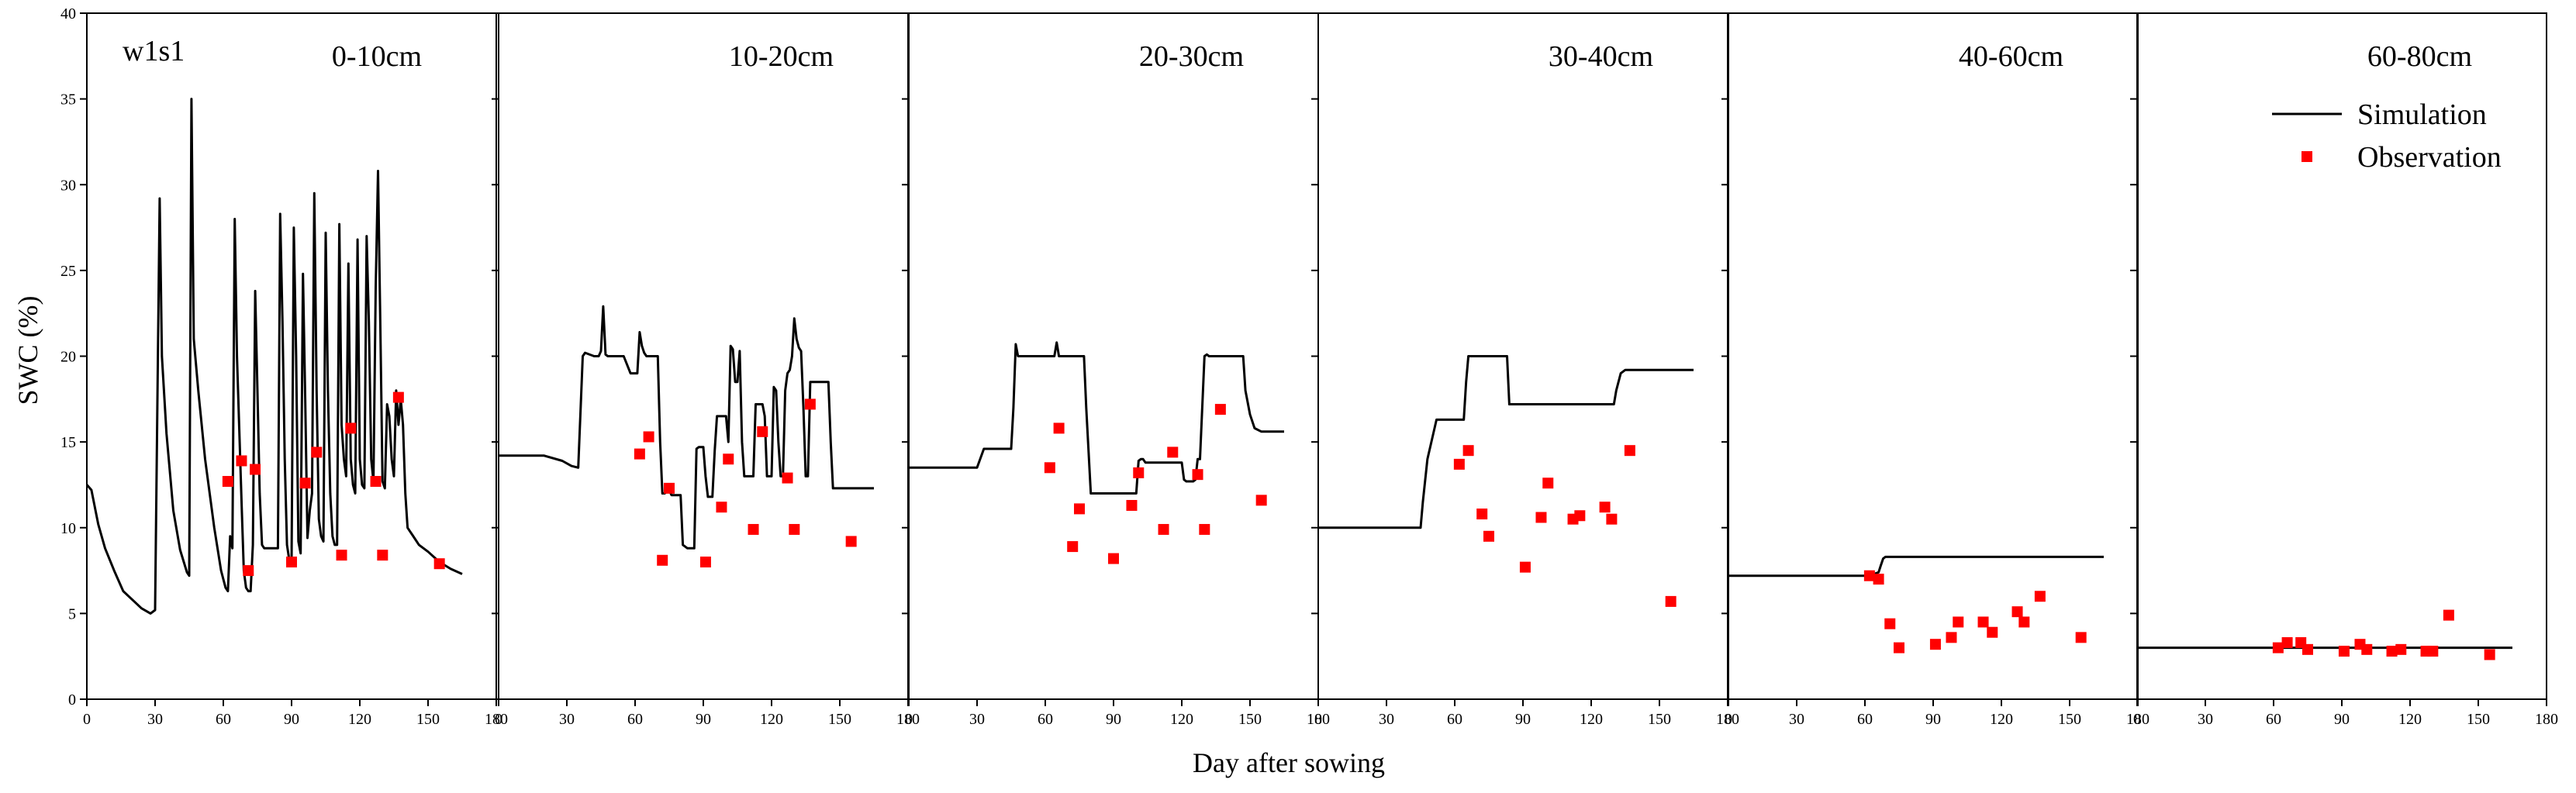  I want to click on legend-simulation-label: Simulation, so click(2422, 114).